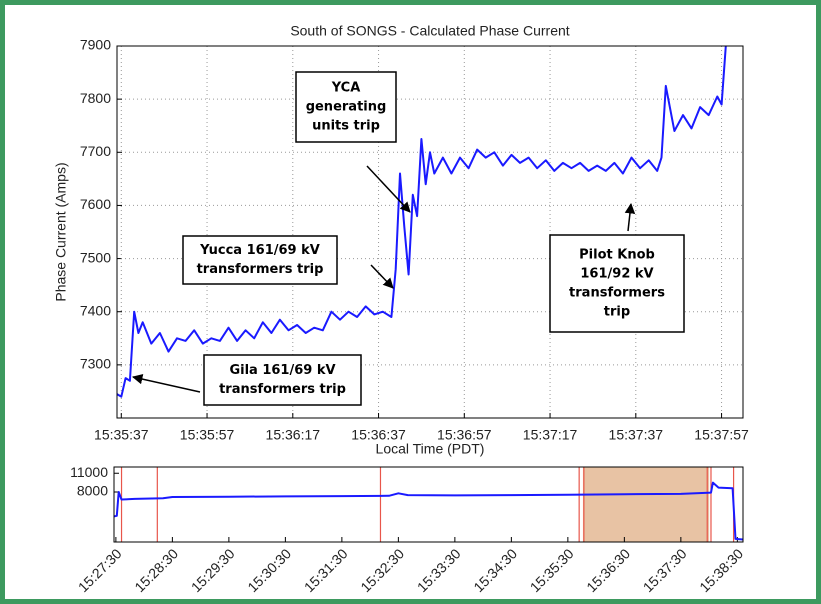 This screenshot has width=821, height=604. Describe the element at coordinates (646, 504) in the screenshot. I see `highlight-region` at that location.